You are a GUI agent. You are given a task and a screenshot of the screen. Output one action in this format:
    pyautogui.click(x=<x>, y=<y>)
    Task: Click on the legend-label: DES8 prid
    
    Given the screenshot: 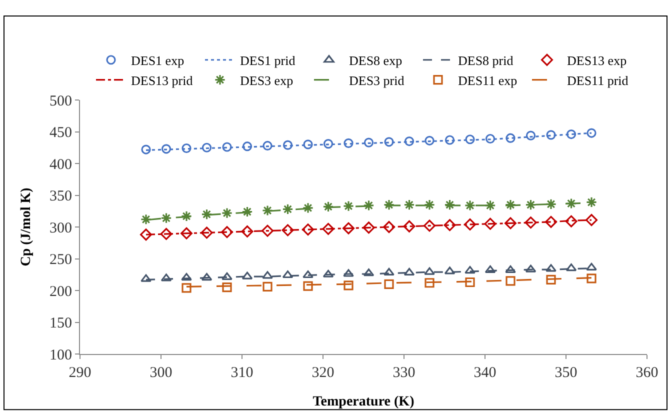 What is the action you would take?
    pyautogui.click(x=486, y=60)
    